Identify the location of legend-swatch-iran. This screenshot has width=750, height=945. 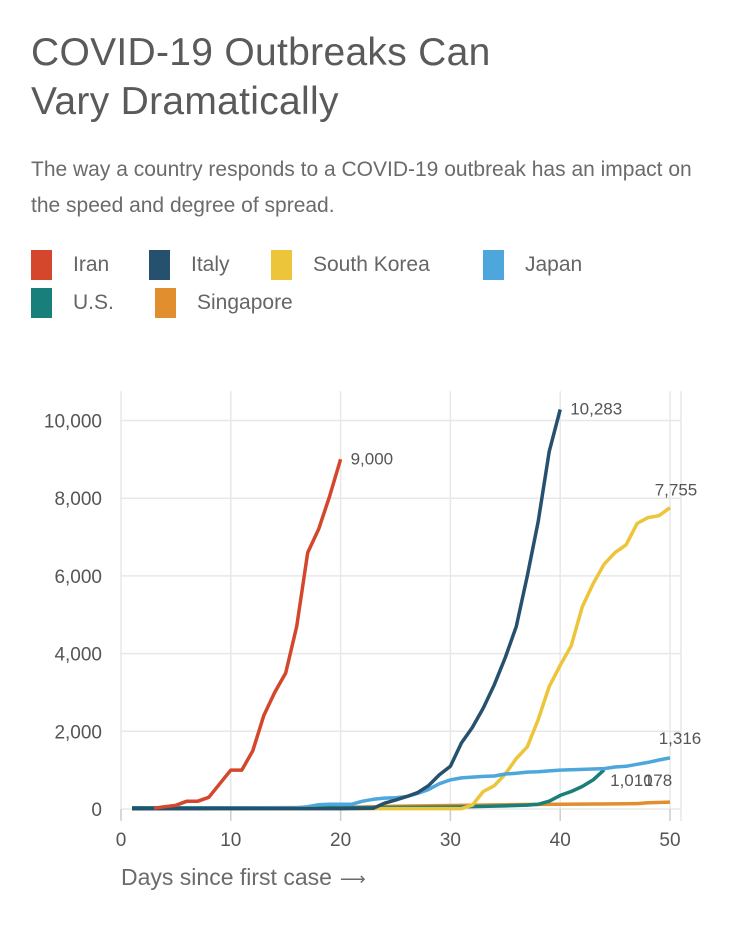
(41, 265).